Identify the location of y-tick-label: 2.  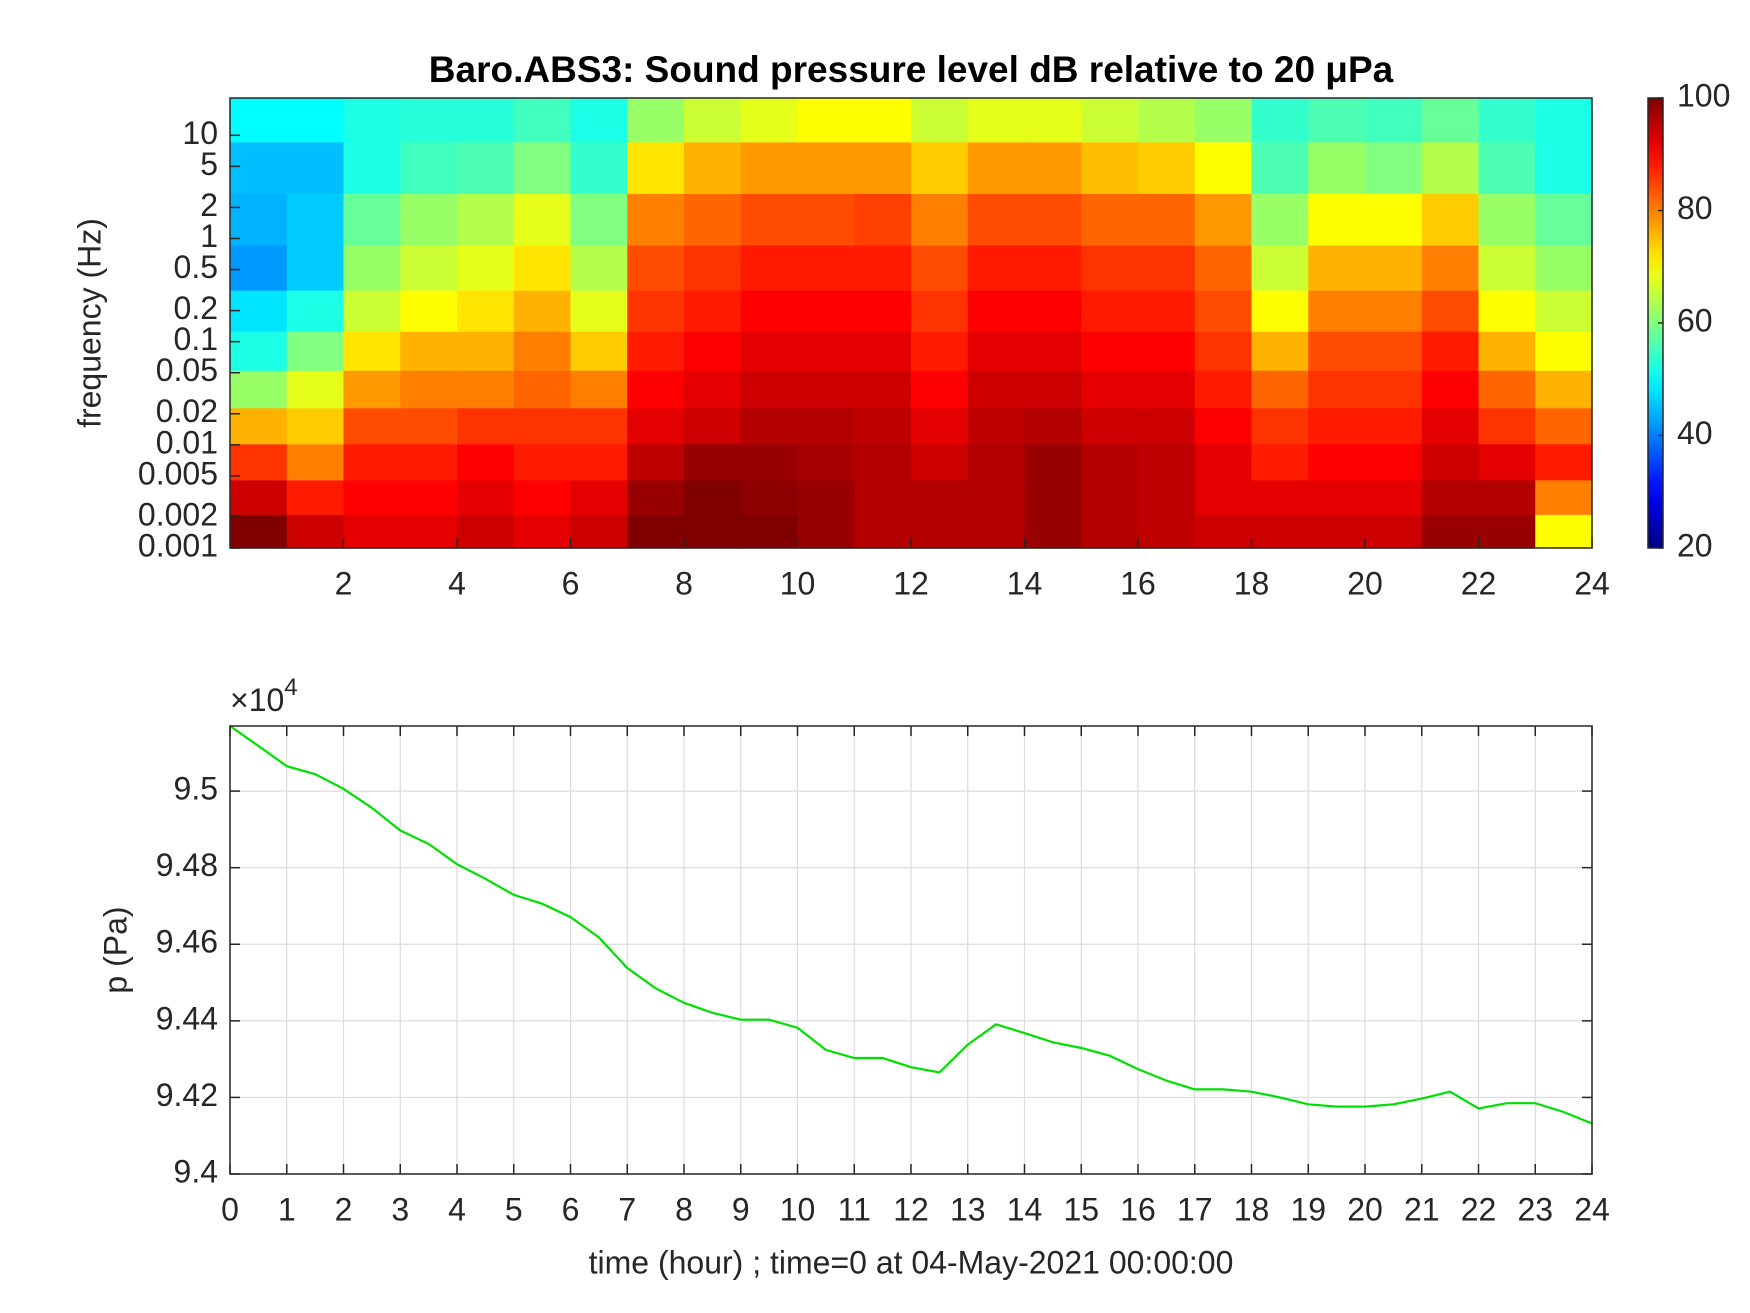
(209, 205).